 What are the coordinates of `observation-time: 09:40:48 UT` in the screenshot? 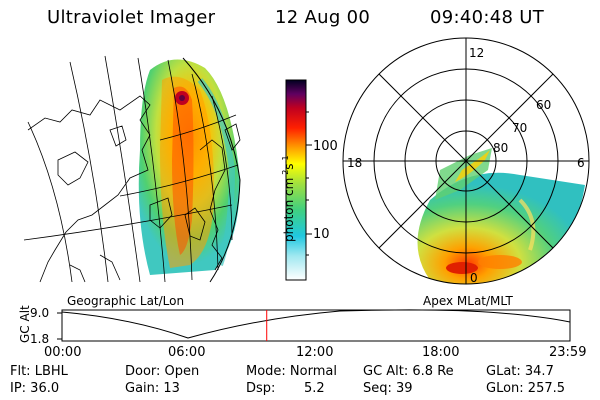 It's located at (487, 17).